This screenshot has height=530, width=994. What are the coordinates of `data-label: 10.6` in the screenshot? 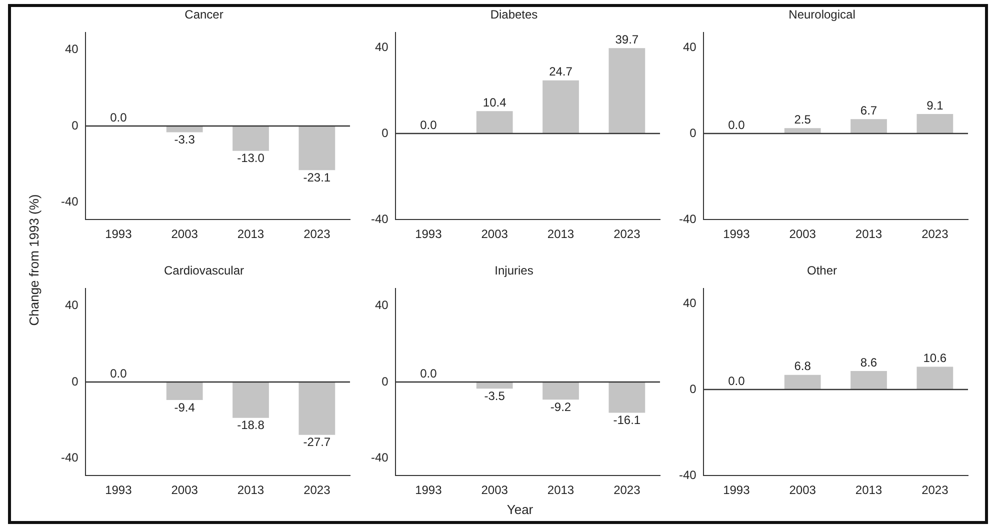 It's located at (935, 358).